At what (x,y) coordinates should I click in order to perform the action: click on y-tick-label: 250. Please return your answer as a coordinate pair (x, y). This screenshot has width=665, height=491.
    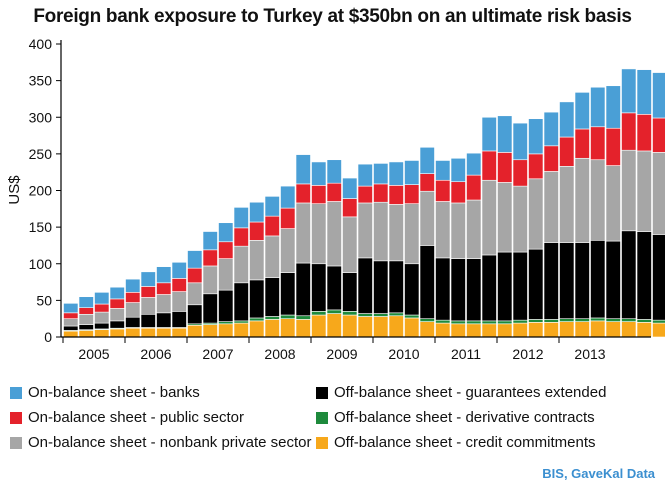
    Looking at the image, I should click on (41, 154).